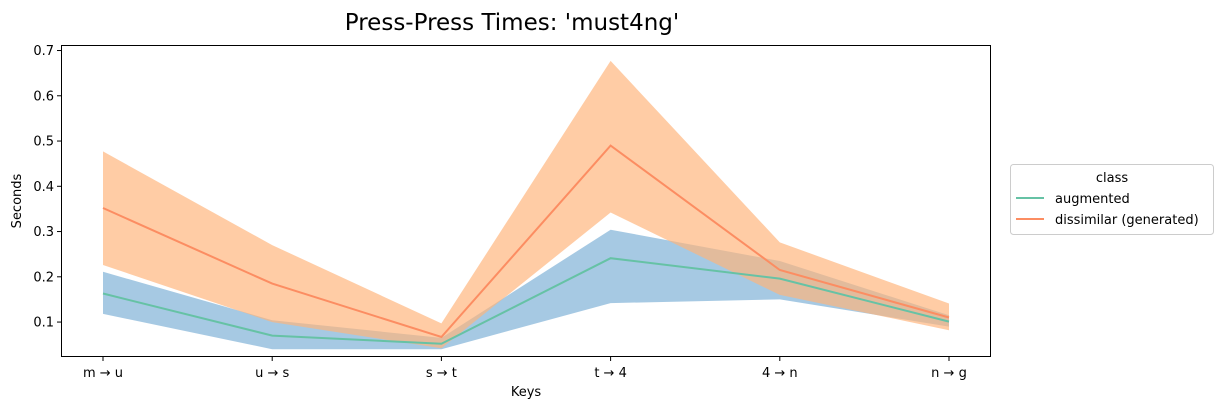 This screenshot has height=409, width=1223. What do you see at coordinates (43, 277) in the screenshot?
I see `y-tick-label-1: 0.2` at bounding box center [43, 277].